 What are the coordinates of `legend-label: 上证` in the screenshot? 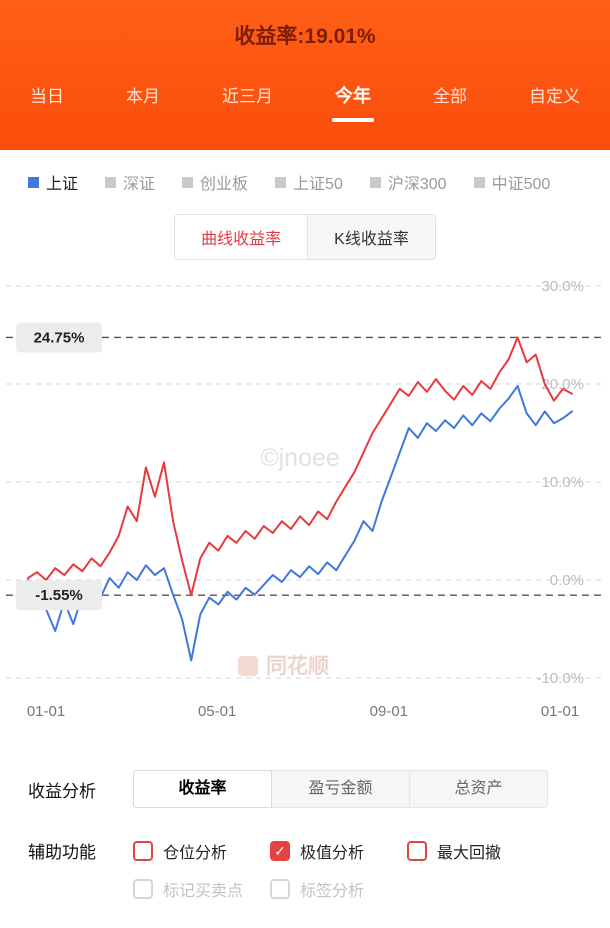 It's located at (62, 184).